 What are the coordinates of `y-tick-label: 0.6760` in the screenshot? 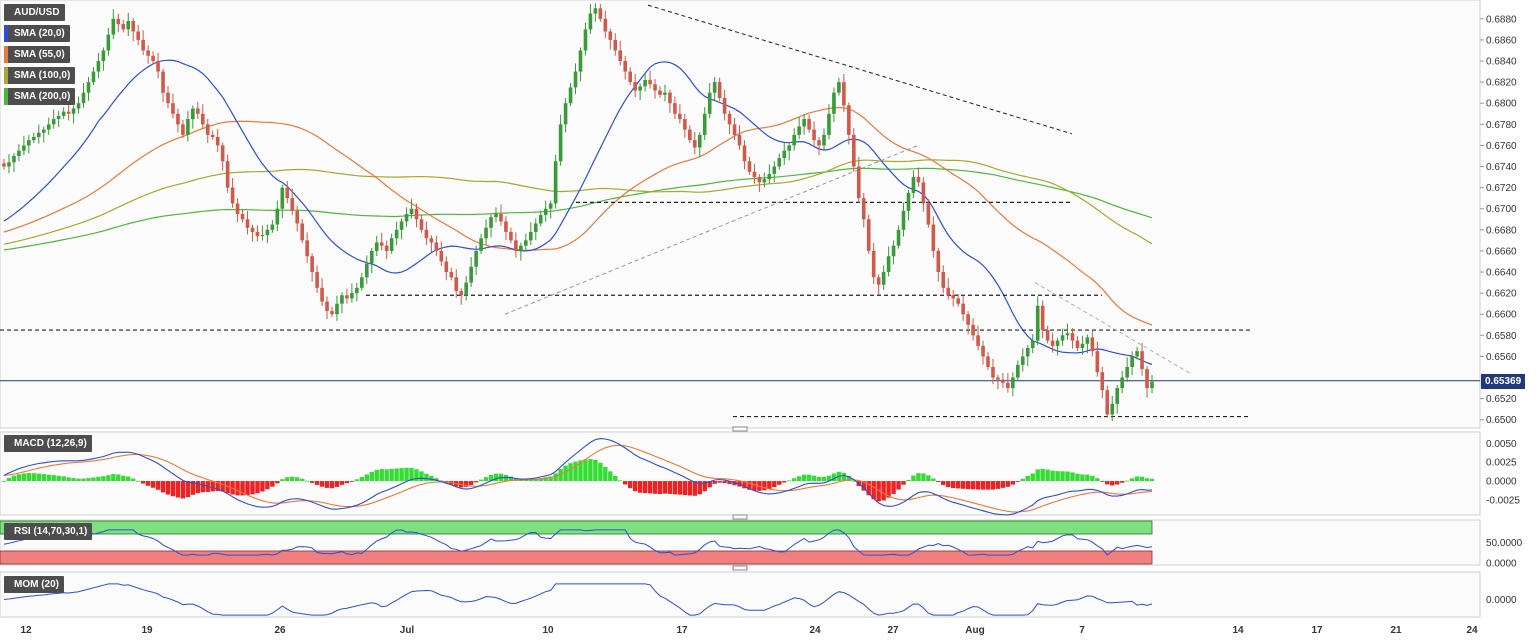 It's located at (1501, 146).